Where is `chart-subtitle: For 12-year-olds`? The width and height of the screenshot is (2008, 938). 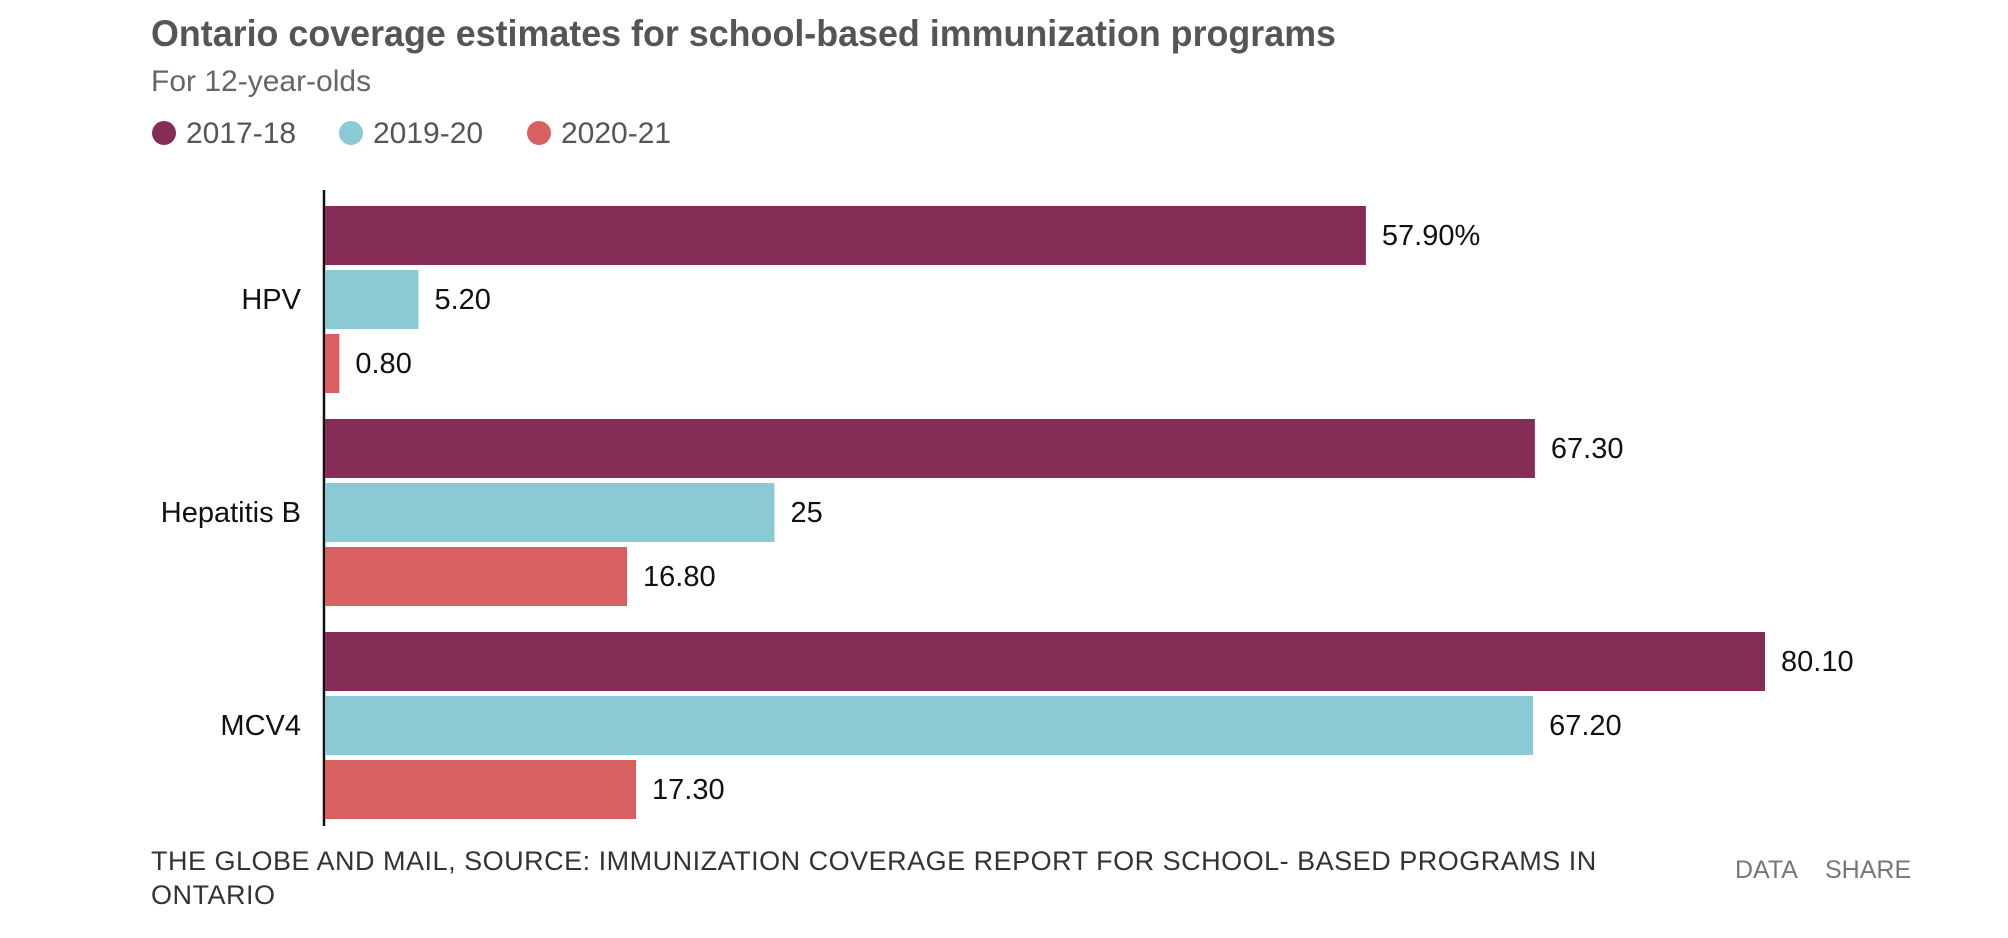 chart-subtitle: For 12-year-olds is located at coordinates (261, 81).